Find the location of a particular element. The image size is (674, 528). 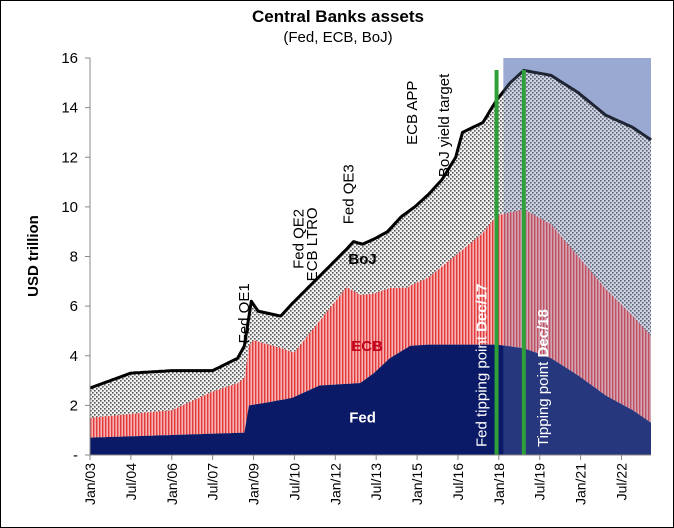

tipping-label-1: Fed tipping point Dec/17 is located at coordinates (482, 365).